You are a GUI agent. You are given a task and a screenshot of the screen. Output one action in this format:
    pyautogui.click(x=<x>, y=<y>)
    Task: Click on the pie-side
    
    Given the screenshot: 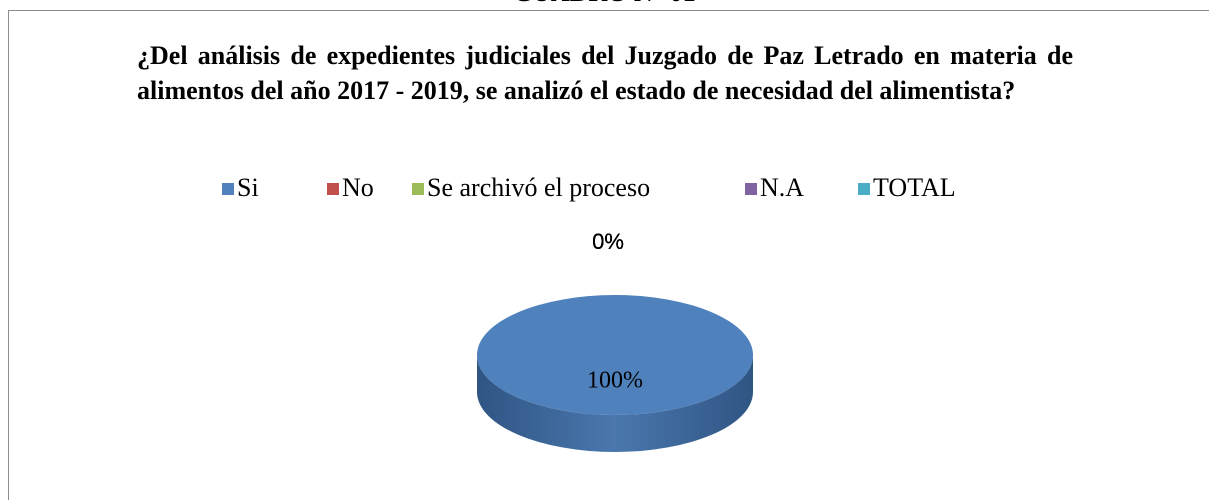 What is the action you would take?
    pyautogui.click(x=615, y=403)
    